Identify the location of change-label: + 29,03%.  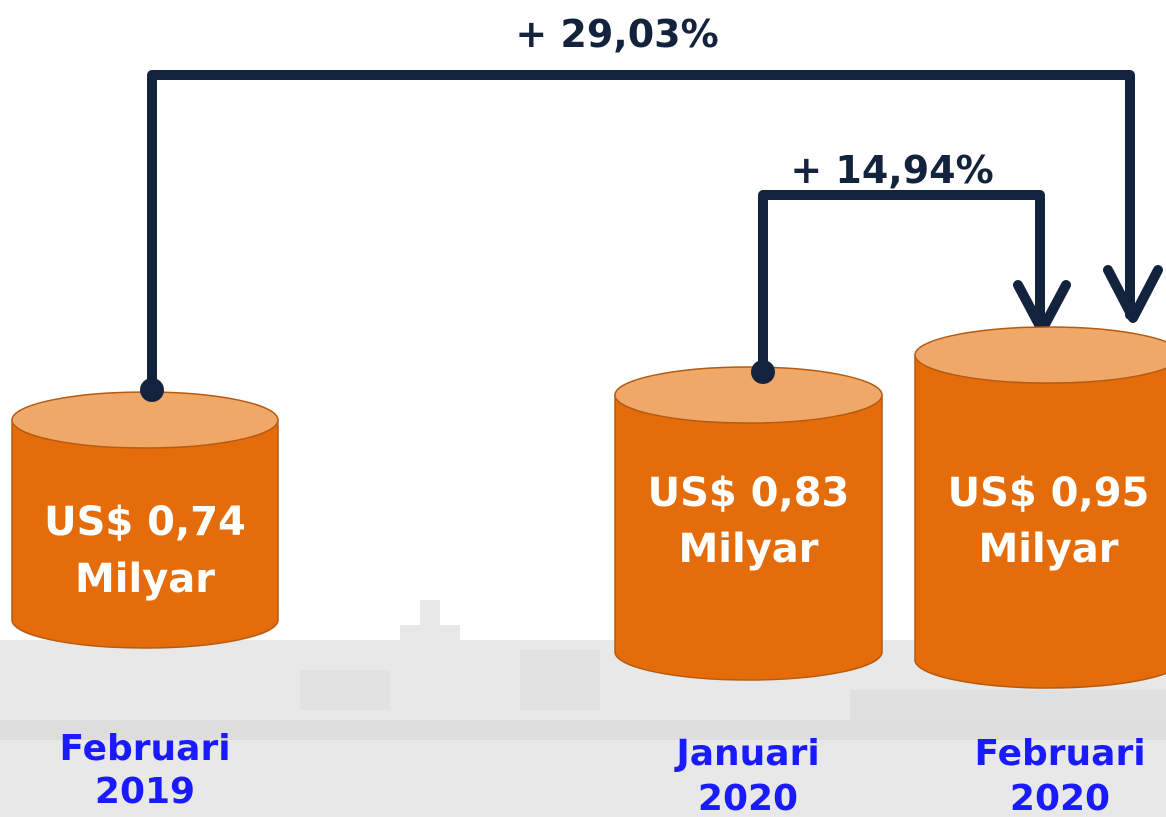
(616, 34).